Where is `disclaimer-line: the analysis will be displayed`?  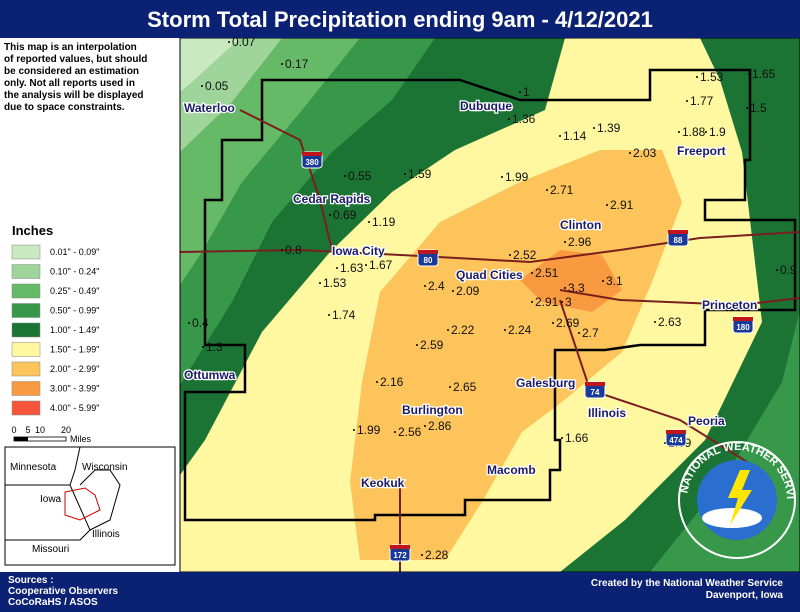
disclaimer-line: the analysis will be displayed is located at coordinates (74, 95).